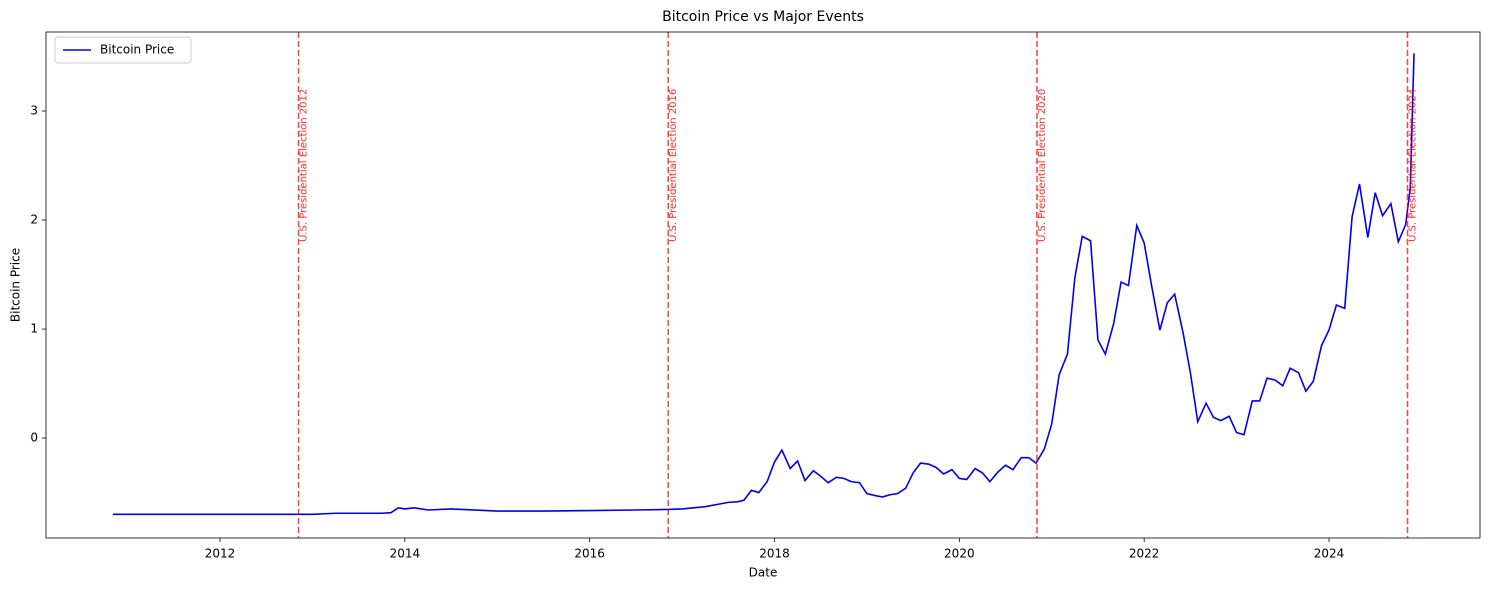 Image resolution: width=1489 pixels, height=590 pixels. I want to click on x-axis-label: Date, so click(763, 573).